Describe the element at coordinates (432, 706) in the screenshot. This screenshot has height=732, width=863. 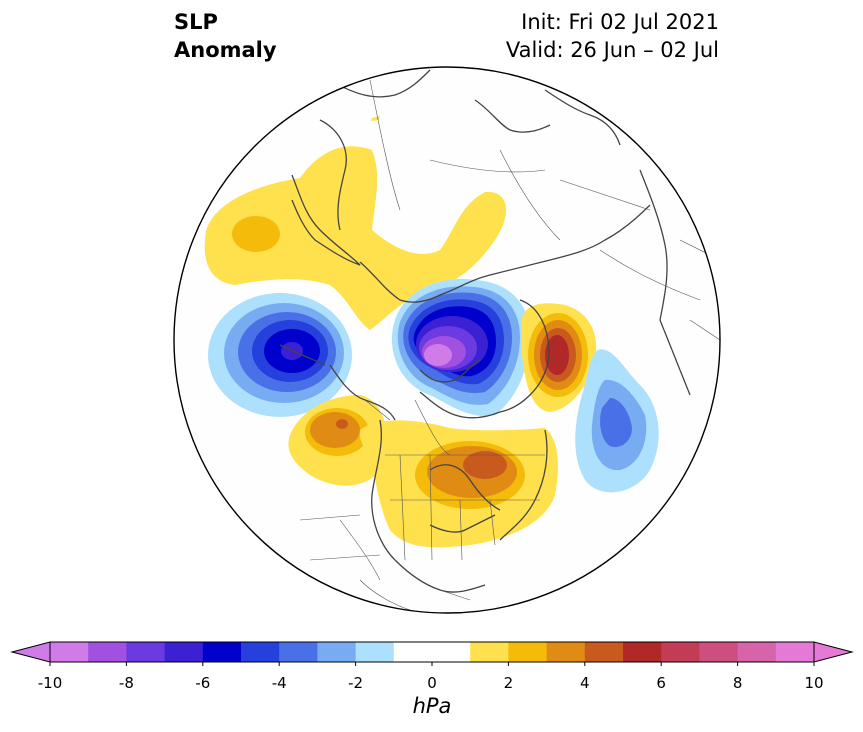
I see `colorbar-unit-label: hPa` at that location.